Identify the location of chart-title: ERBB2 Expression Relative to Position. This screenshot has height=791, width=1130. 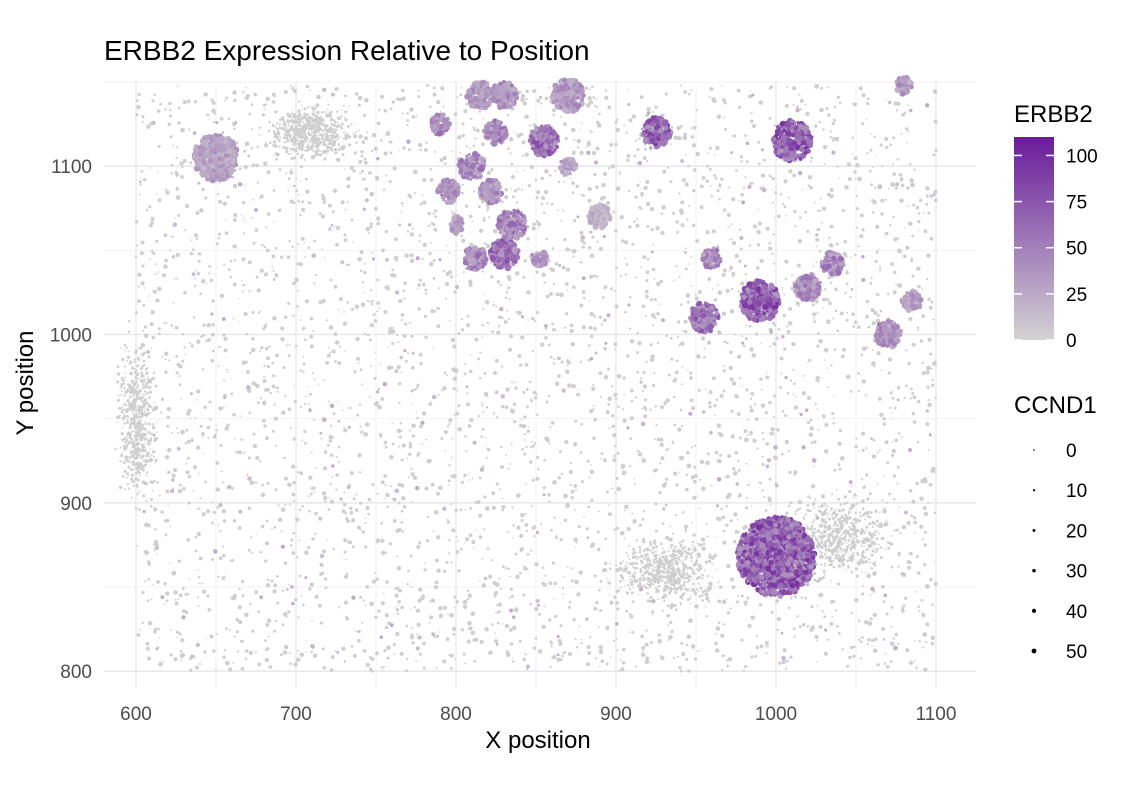
(347, 50).